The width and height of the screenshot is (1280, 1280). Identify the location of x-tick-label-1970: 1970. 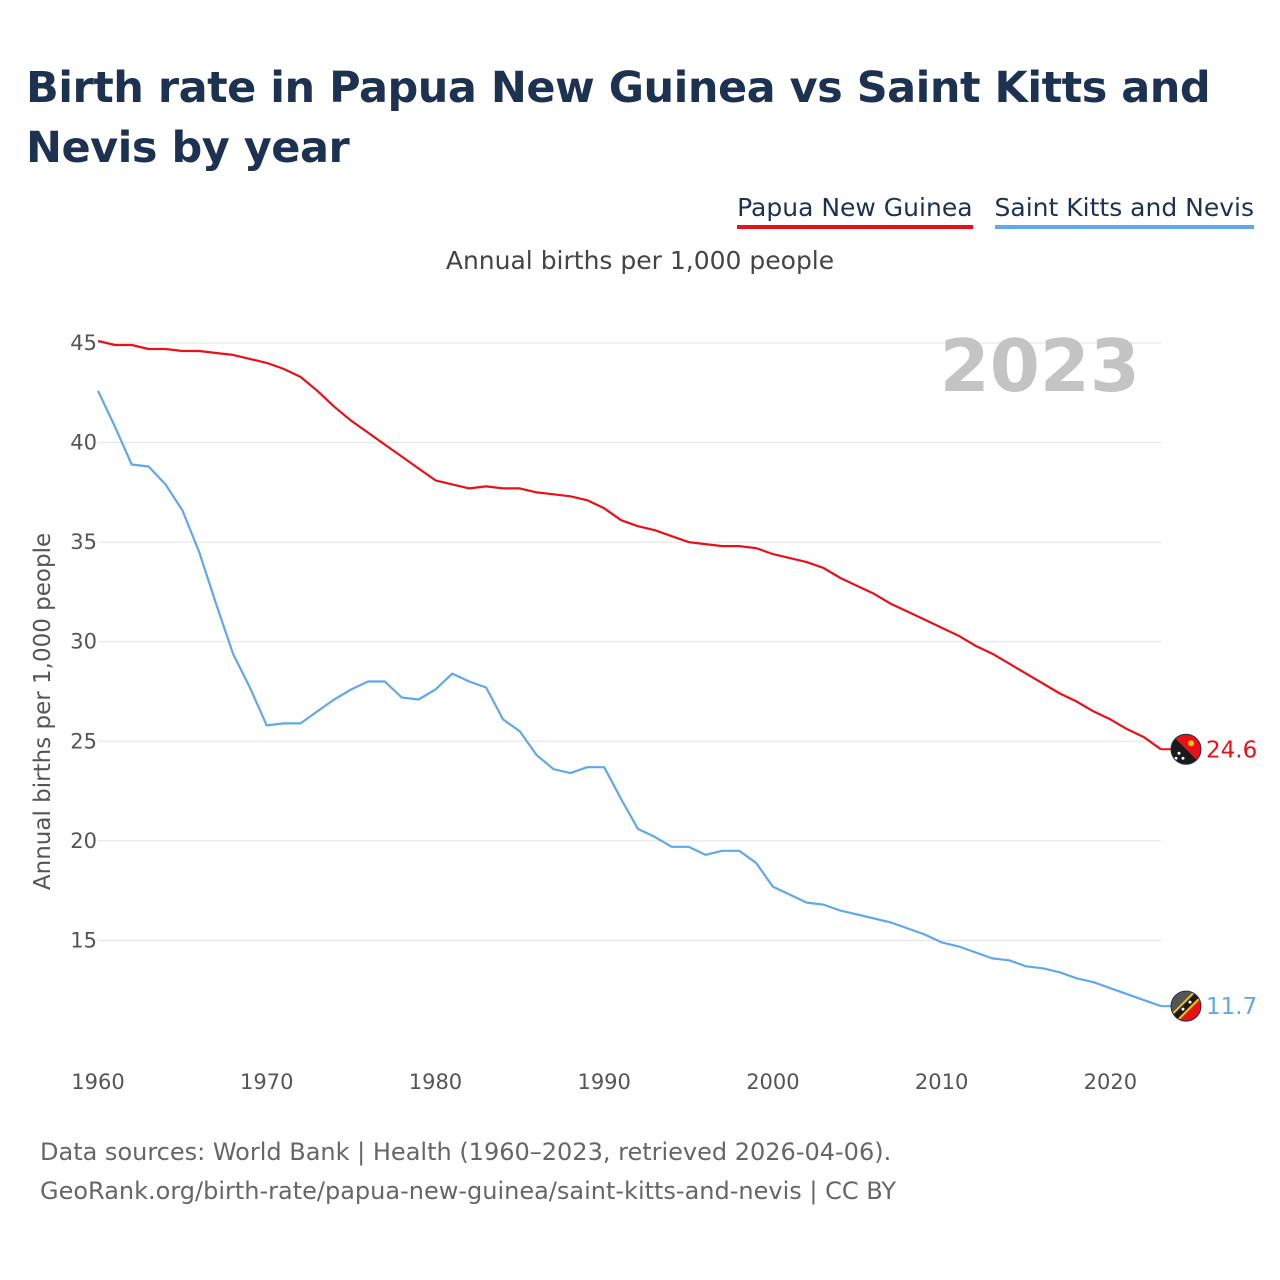
(266, 1082).